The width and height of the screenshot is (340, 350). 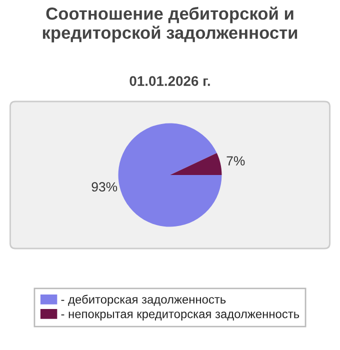 I want to click on legend-label: - дебиторская задолженность, so click(x=143, y=300).